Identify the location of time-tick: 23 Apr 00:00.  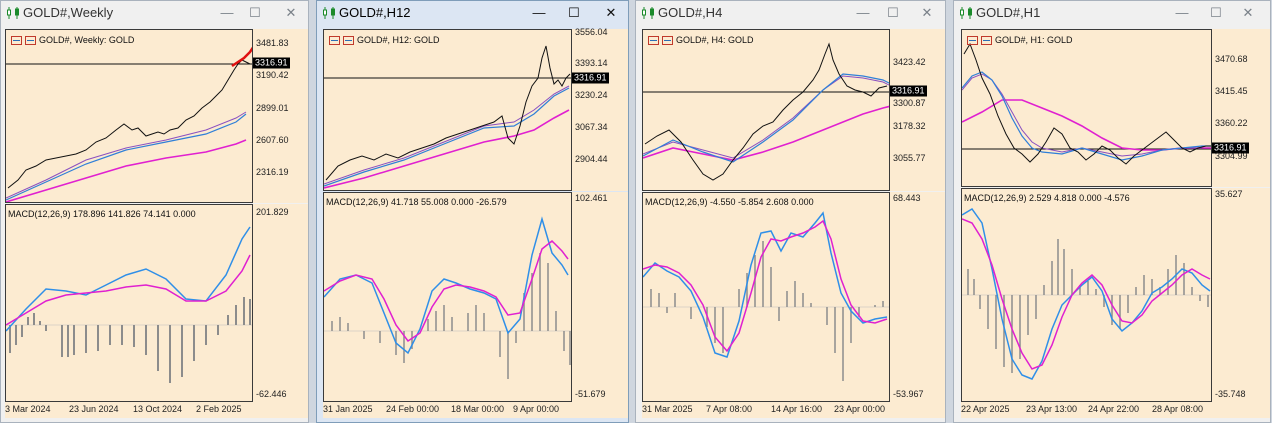
(860, 409).